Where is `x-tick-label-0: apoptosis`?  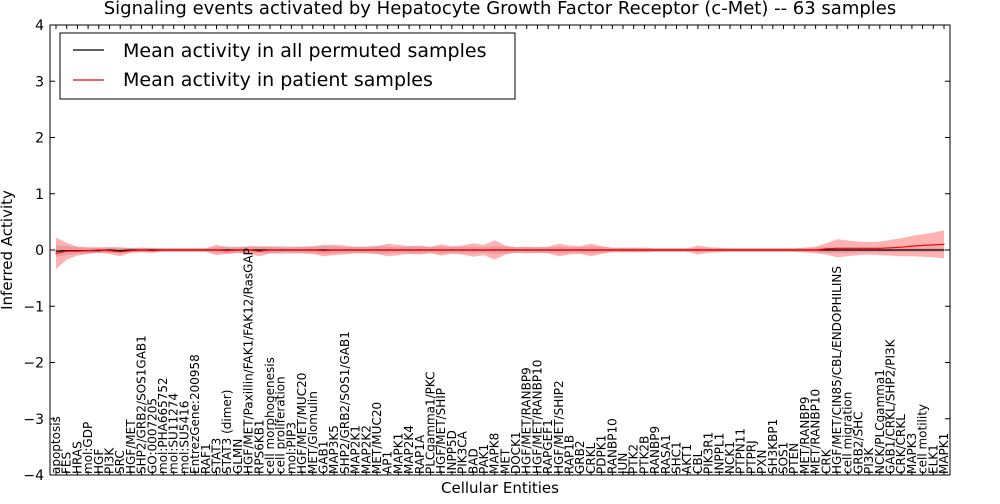 x-tick-label-0: apoptosis is located at coordinates (56, 445).